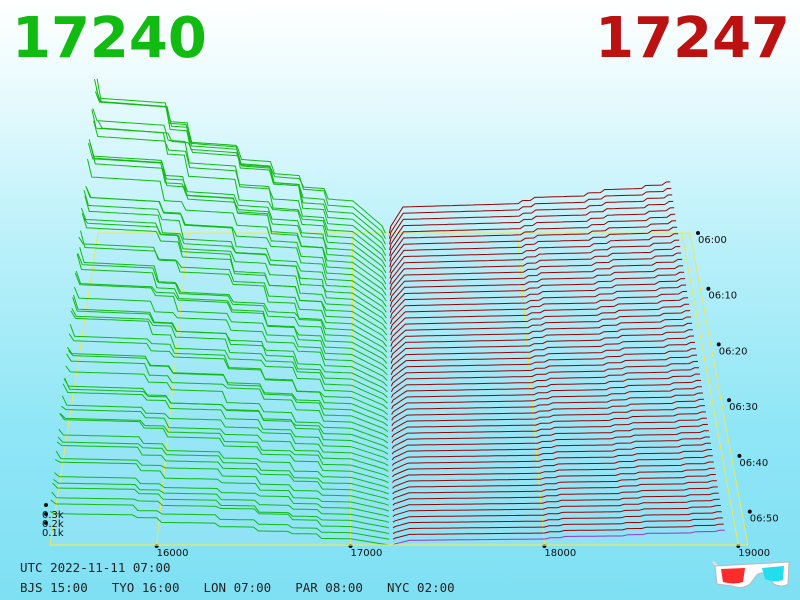  I want to click on 3d-glasses-icon, so click(752, 575).